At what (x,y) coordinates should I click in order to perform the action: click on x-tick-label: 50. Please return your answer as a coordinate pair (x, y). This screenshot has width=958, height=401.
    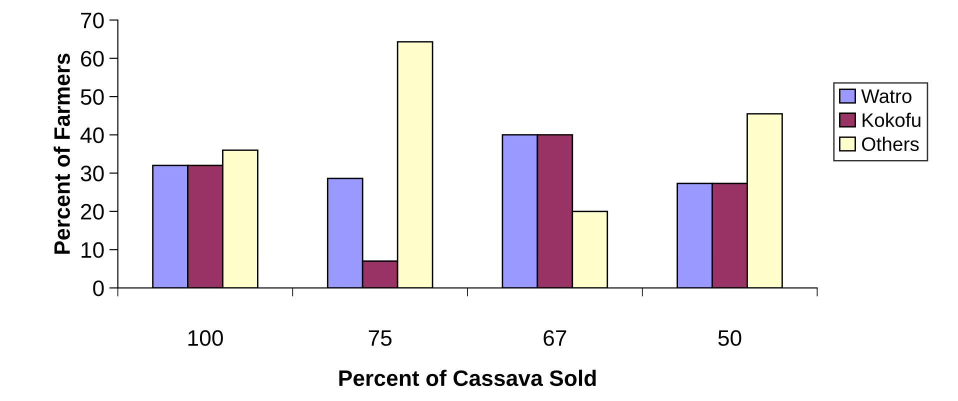
    Looking at the image, I should click on (730, 338).